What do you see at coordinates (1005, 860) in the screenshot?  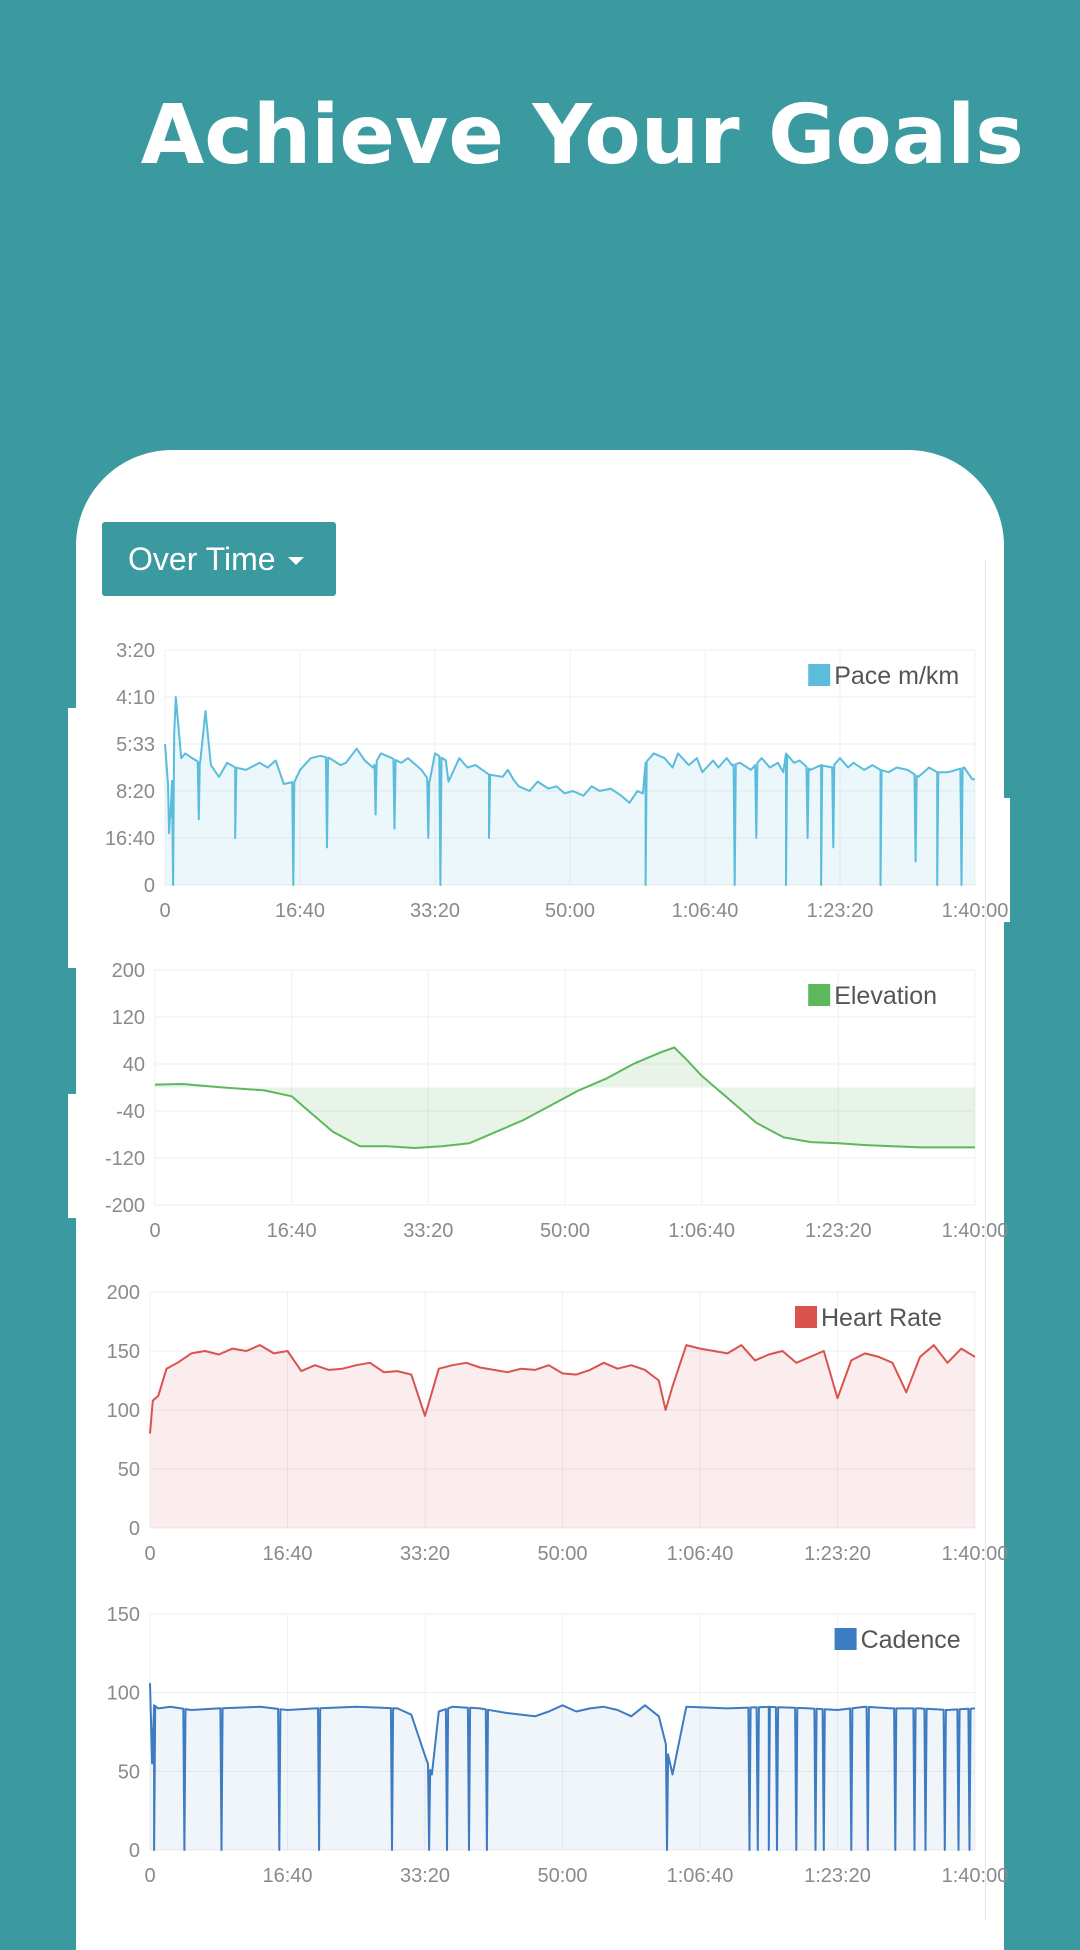 I see `phone-side-button-right` at bounding box center [1005, 860].